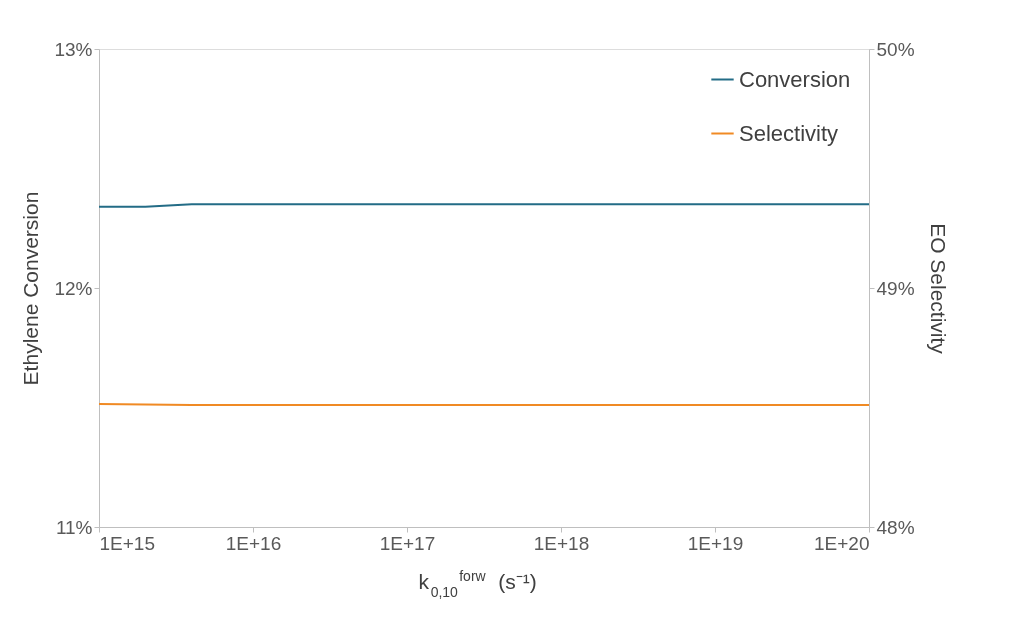 The width and height of the screenshot is (1014, 632). Describe the element at coordinates (31, 288) in the screenshot. I see `y-axis-title: Ethylene Conversion` at that location.